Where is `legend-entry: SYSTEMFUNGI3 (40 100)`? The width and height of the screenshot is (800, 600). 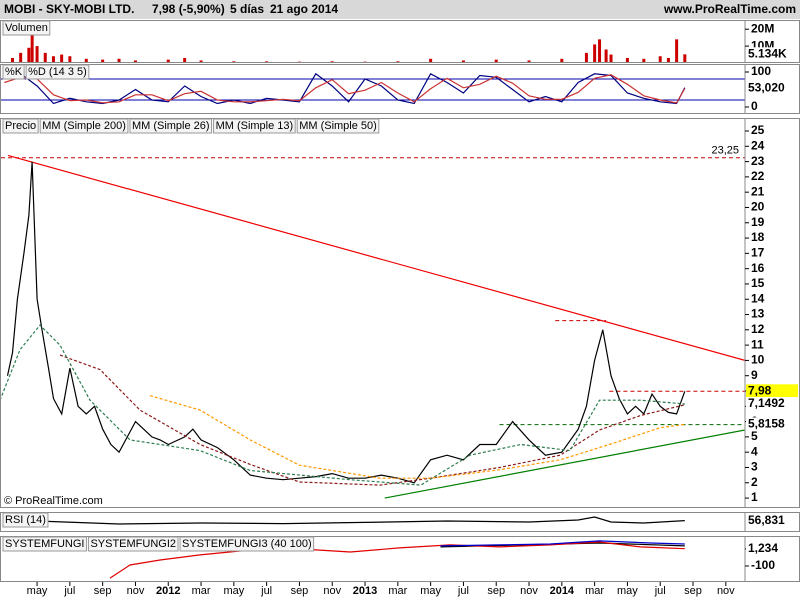 legend-entry: SYSTEMFUNGI3 (40 100) is located at coordinates (247, 544).